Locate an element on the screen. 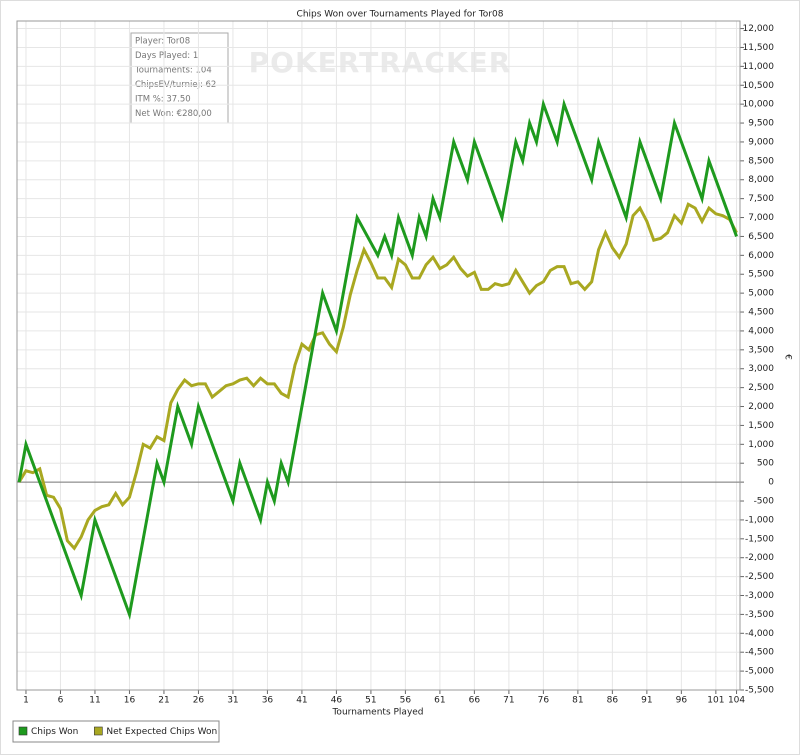  x-tick-label: 56 is located at coordinates (406, 701).